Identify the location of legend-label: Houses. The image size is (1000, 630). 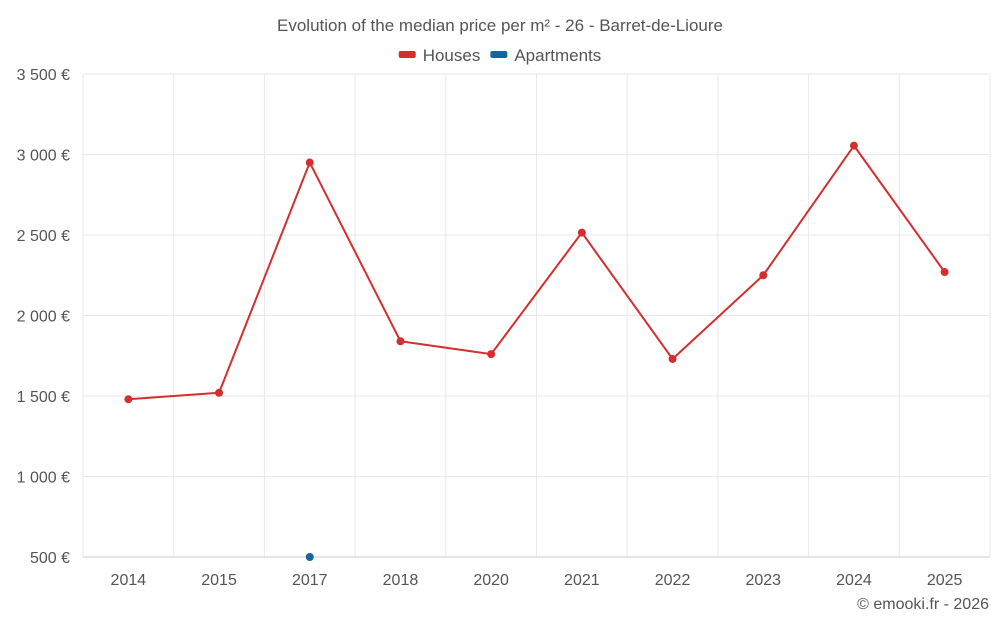
(452, 55).